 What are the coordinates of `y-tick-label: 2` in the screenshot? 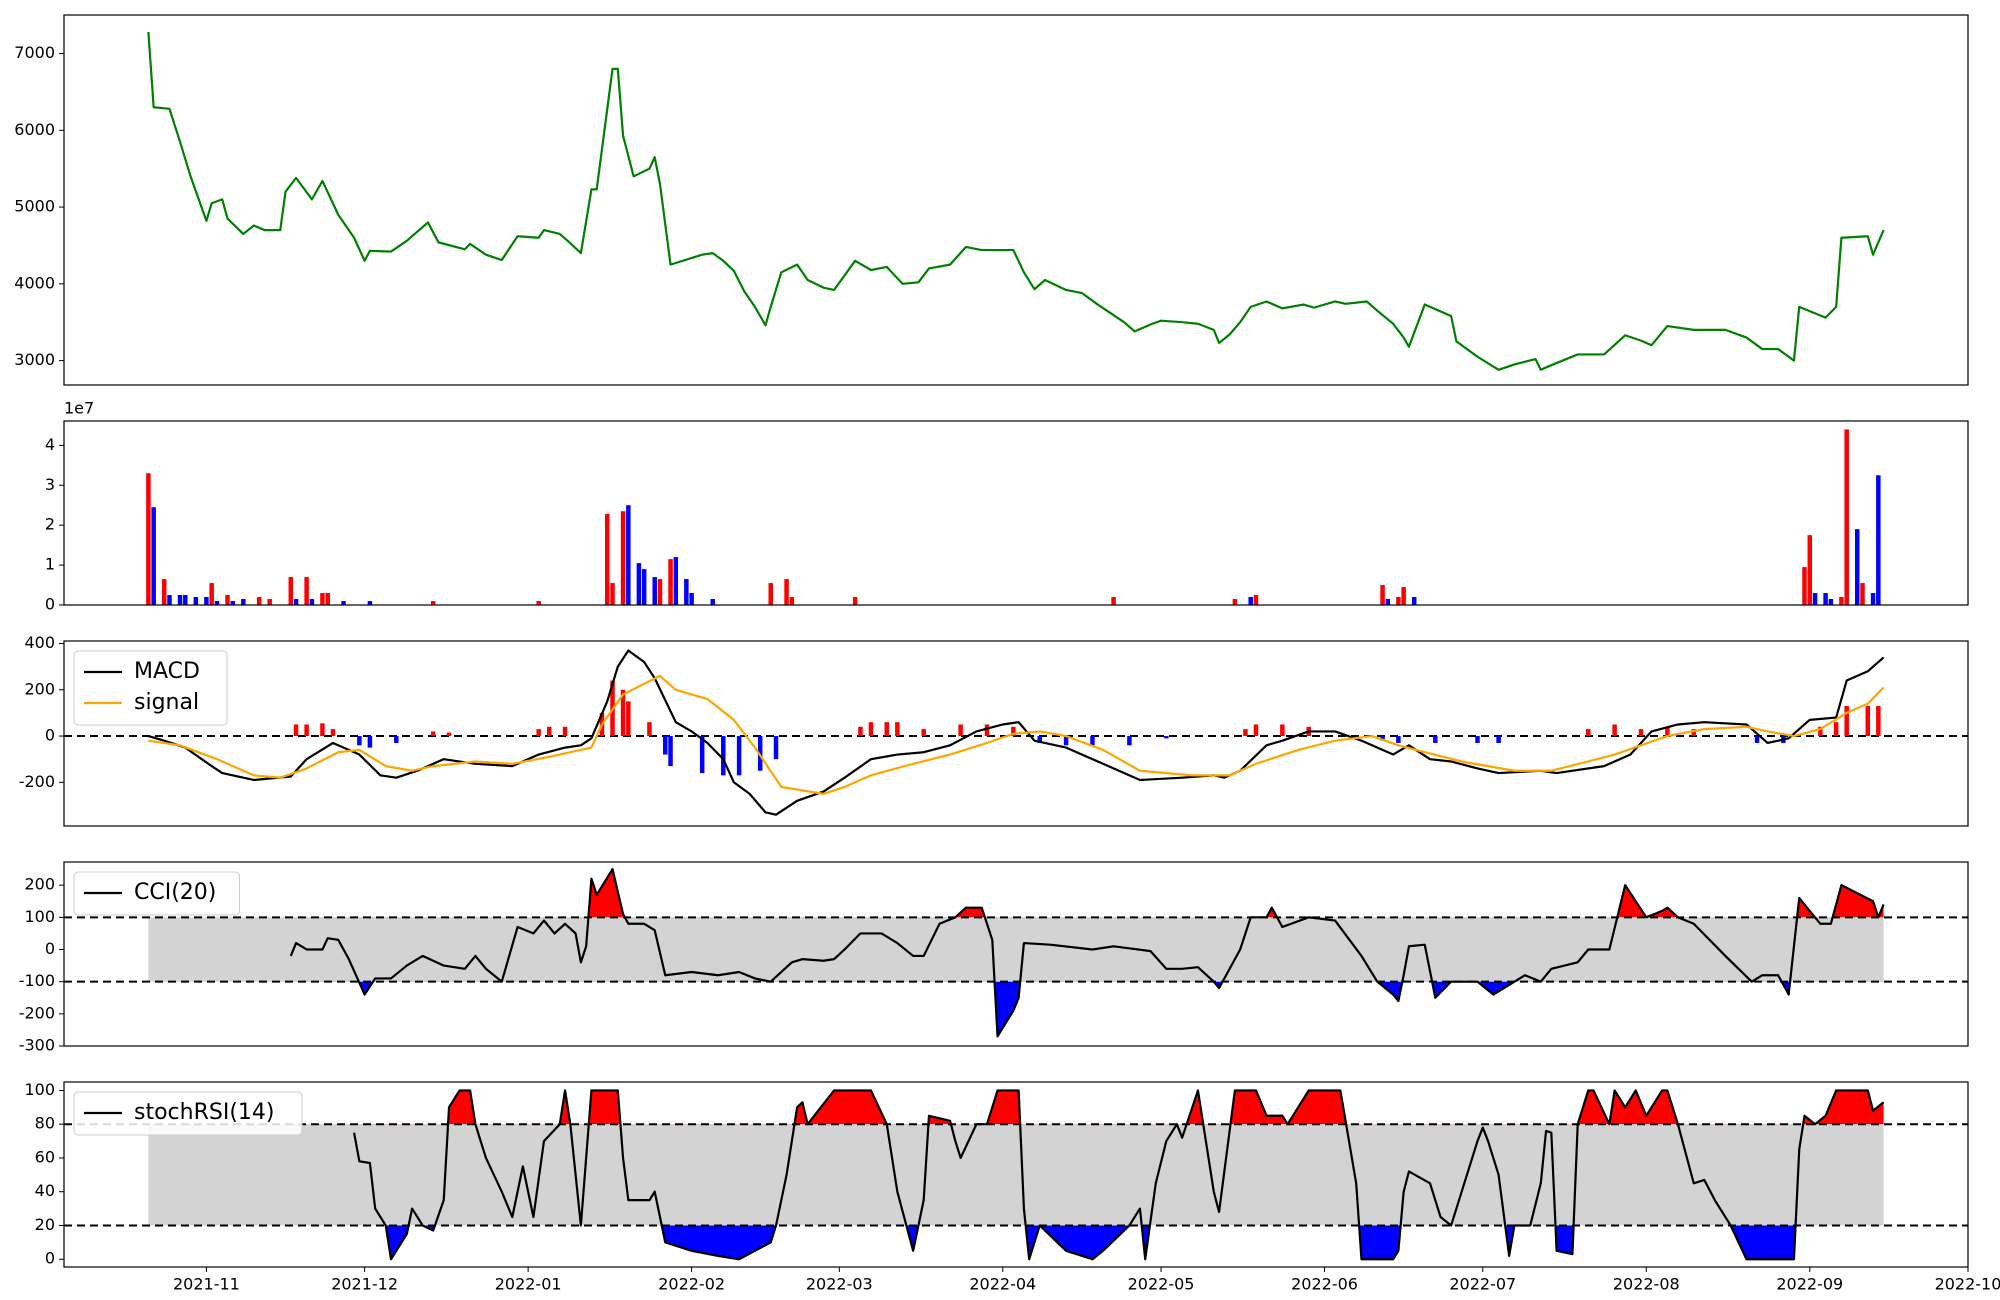 It's located at (50, 524).